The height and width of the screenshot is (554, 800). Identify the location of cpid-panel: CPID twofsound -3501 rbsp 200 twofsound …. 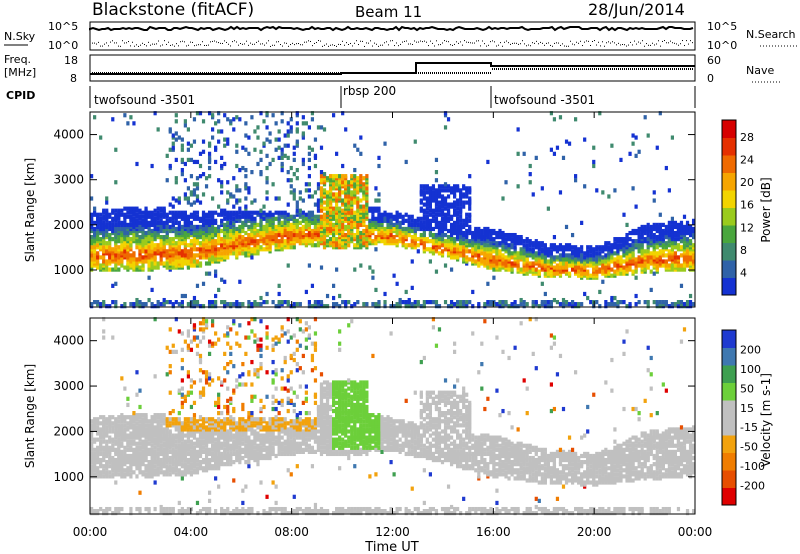
(351, 96).